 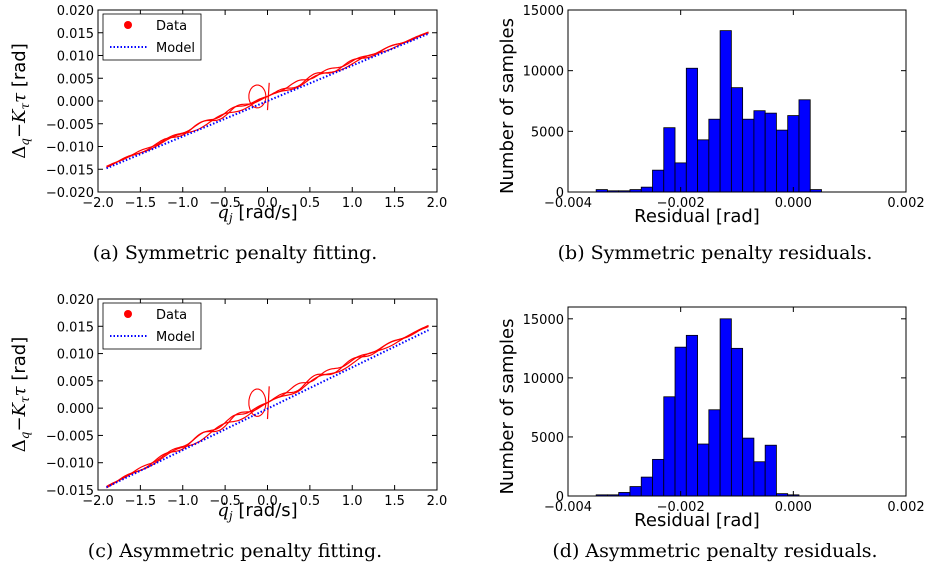 I want to click on y-axis-label: Δq−Kττ [rad], so click(x=20, y=100).